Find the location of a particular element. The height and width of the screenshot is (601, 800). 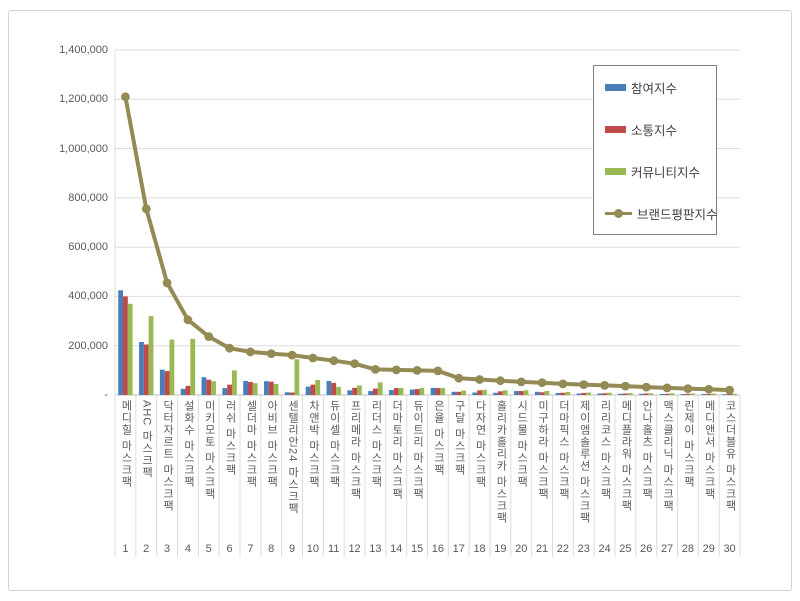

y-axis-tick-label: 1,400,000 is located at coordinates (83, 50).